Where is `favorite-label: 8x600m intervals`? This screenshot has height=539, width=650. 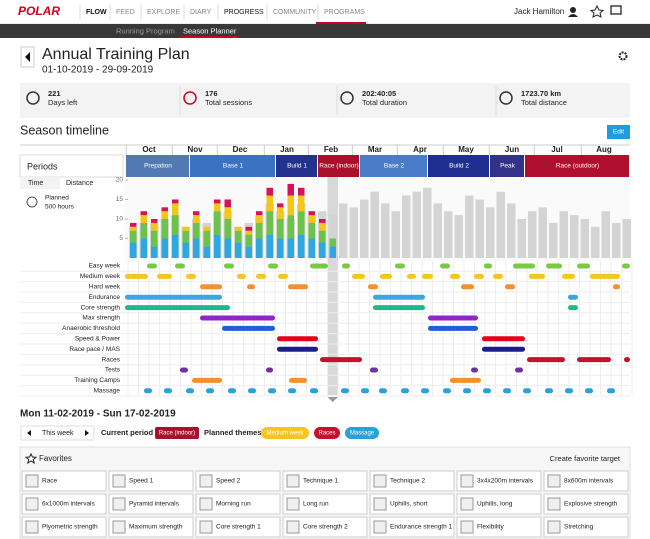
favorite-label: 8x600m intervals is located at coordinates (589, 481).